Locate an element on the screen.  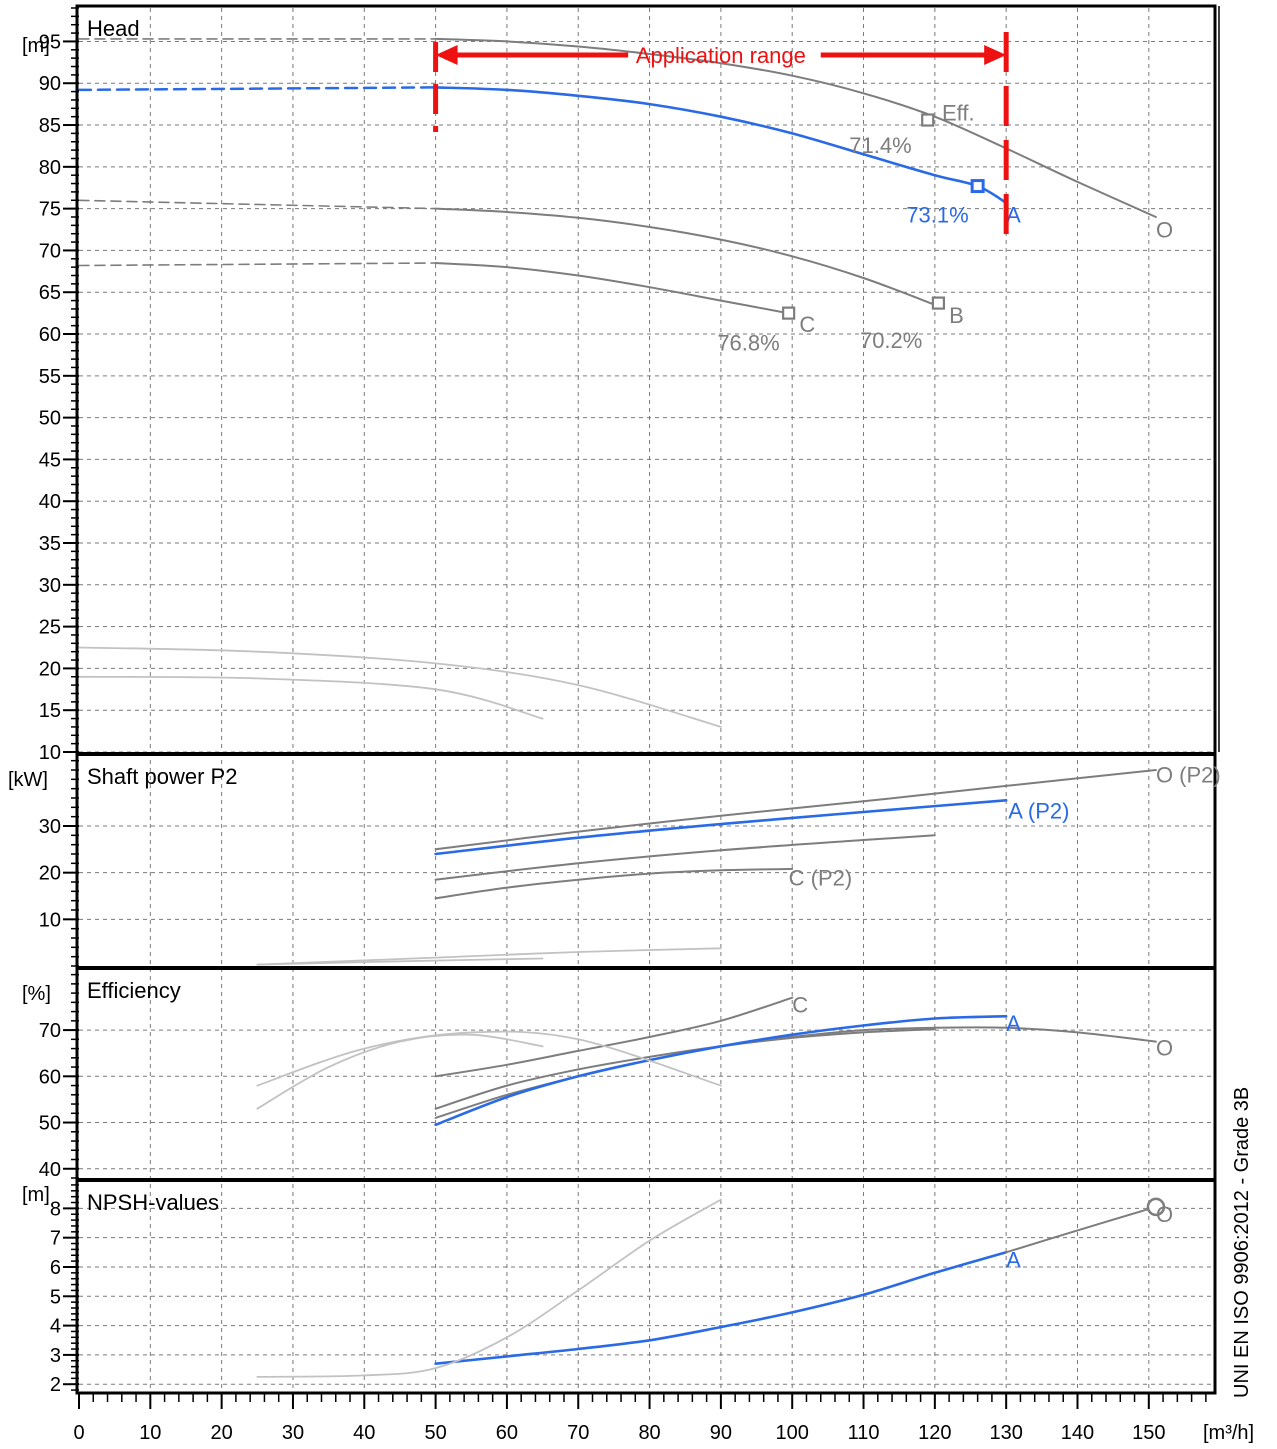
x-tick-label-0: 0 is located at coordinates (78, 1433).